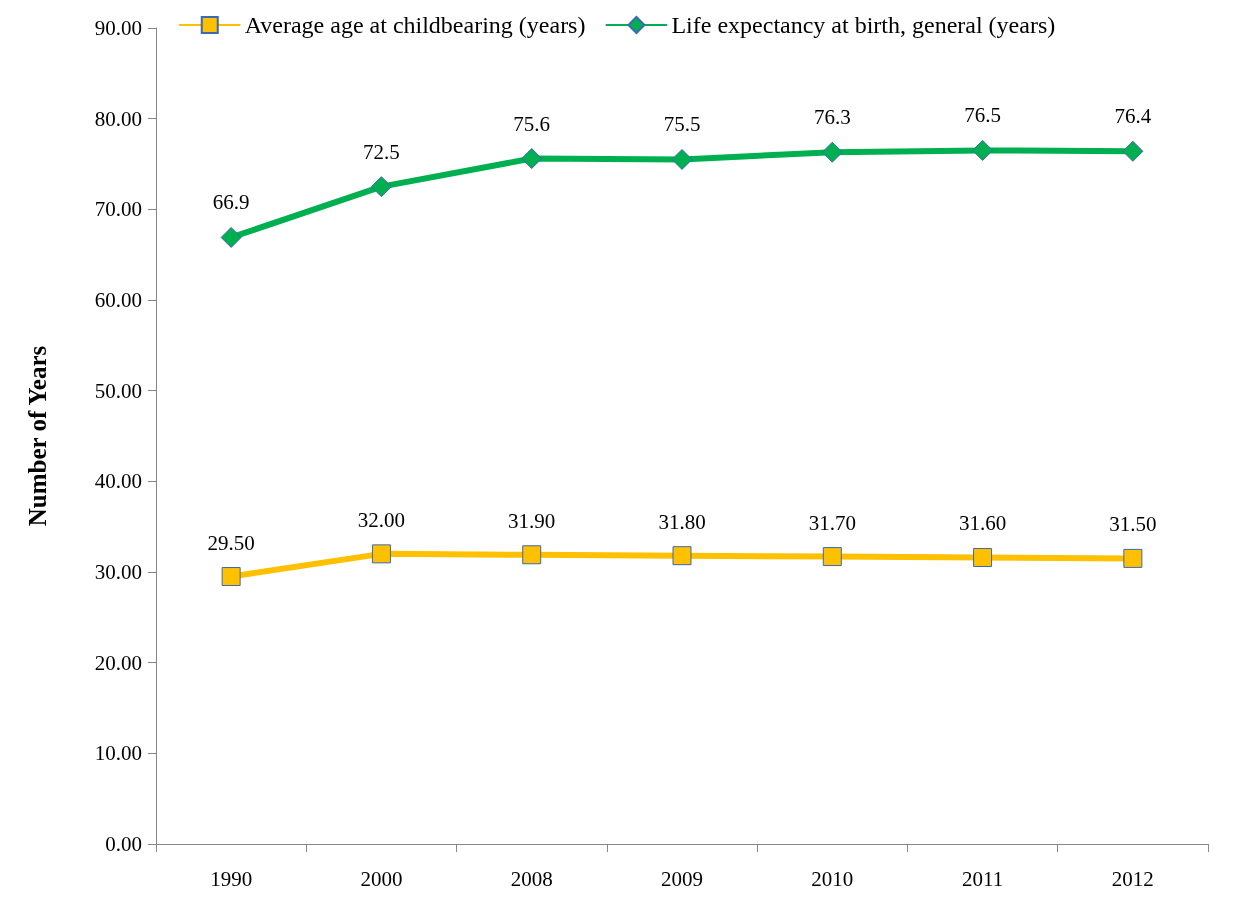  I want to click on y-tick-label: 30.00, so click(118, 572).